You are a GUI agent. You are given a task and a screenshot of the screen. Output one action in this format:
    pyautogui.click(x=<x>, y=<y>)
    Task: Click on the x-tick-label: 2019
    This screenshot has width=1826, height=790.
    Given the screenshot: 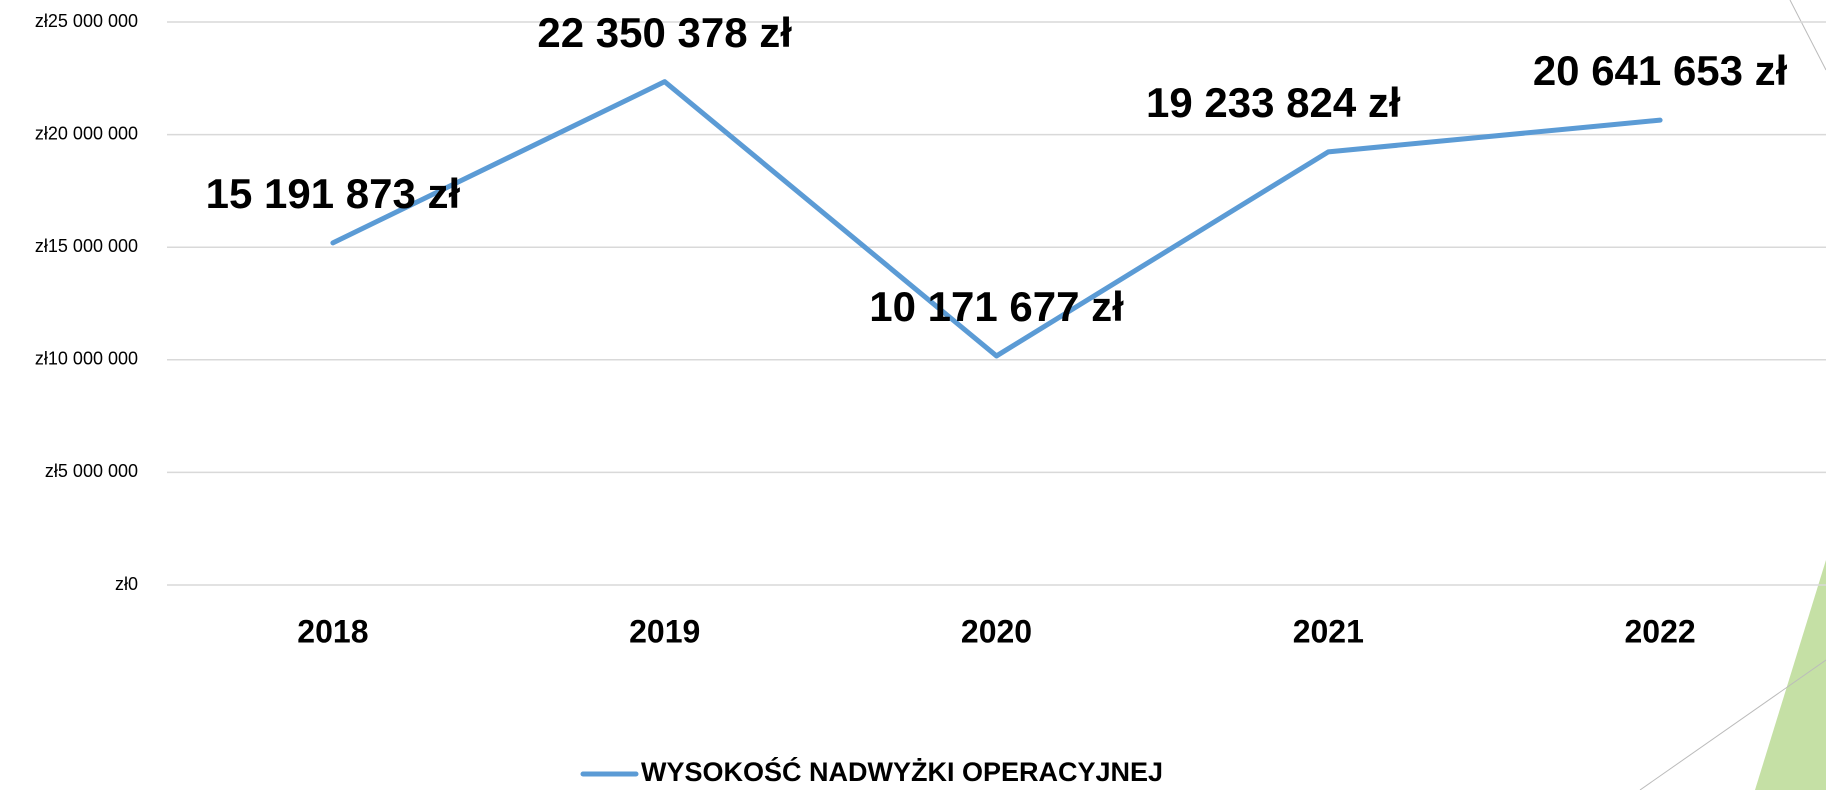 What is the action you would take?
    pyautogui.click(x=664, y=631)
    